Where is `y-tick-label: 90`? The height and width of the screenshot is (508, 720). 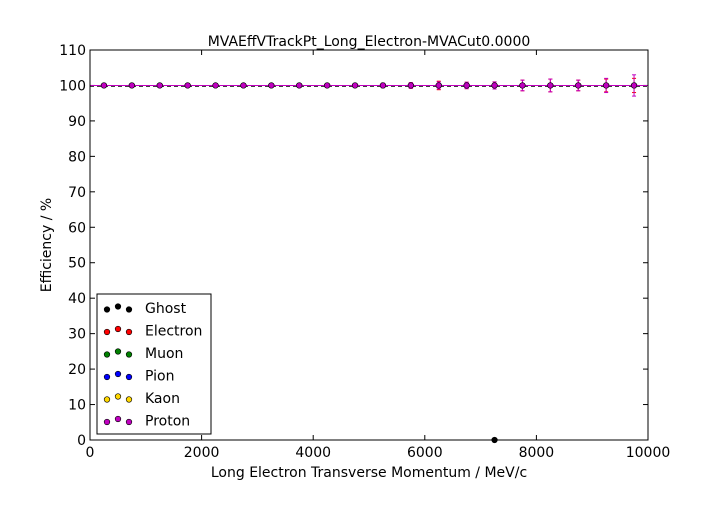
y-tick-label: 90 is located at coordinates (77, 122).